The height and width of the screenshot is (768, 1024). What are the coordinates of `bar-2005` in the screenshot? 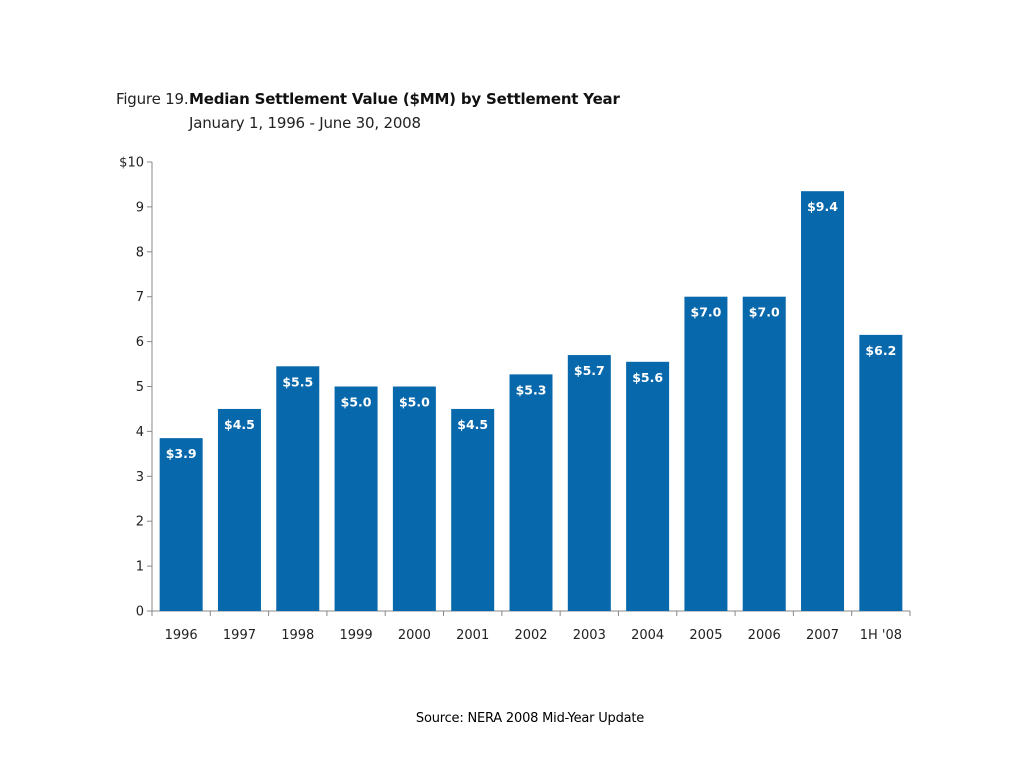 It's located at (706, 453).